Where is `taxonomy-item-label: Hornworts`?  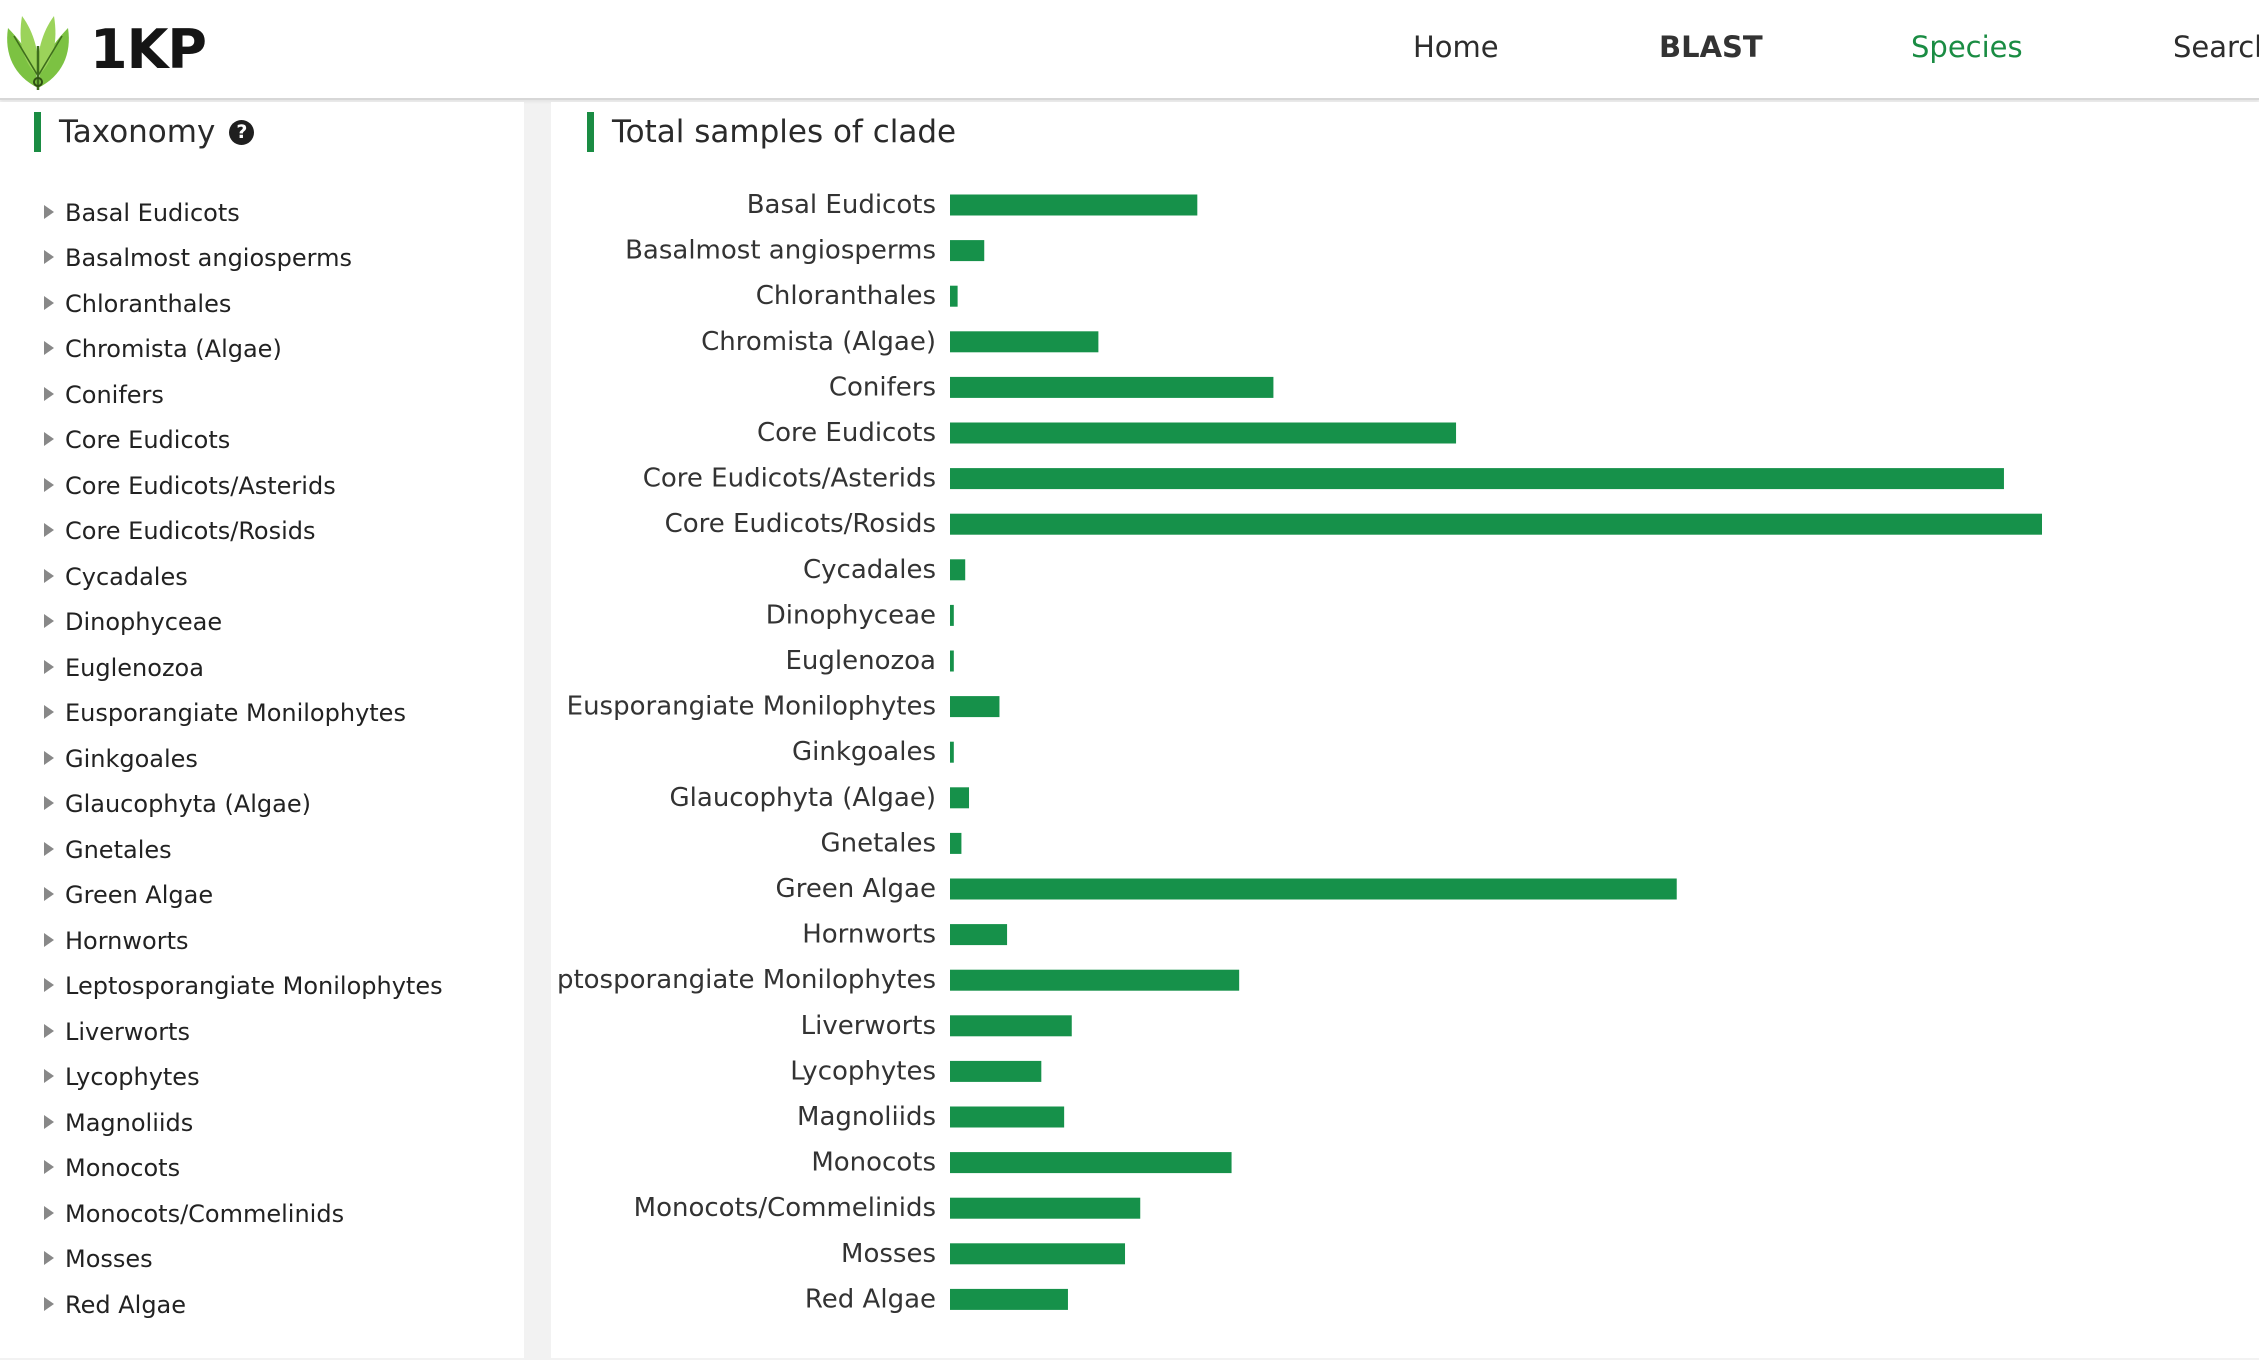 taxonomy-item-label: Hornworts is located at coordinates (127, 940).